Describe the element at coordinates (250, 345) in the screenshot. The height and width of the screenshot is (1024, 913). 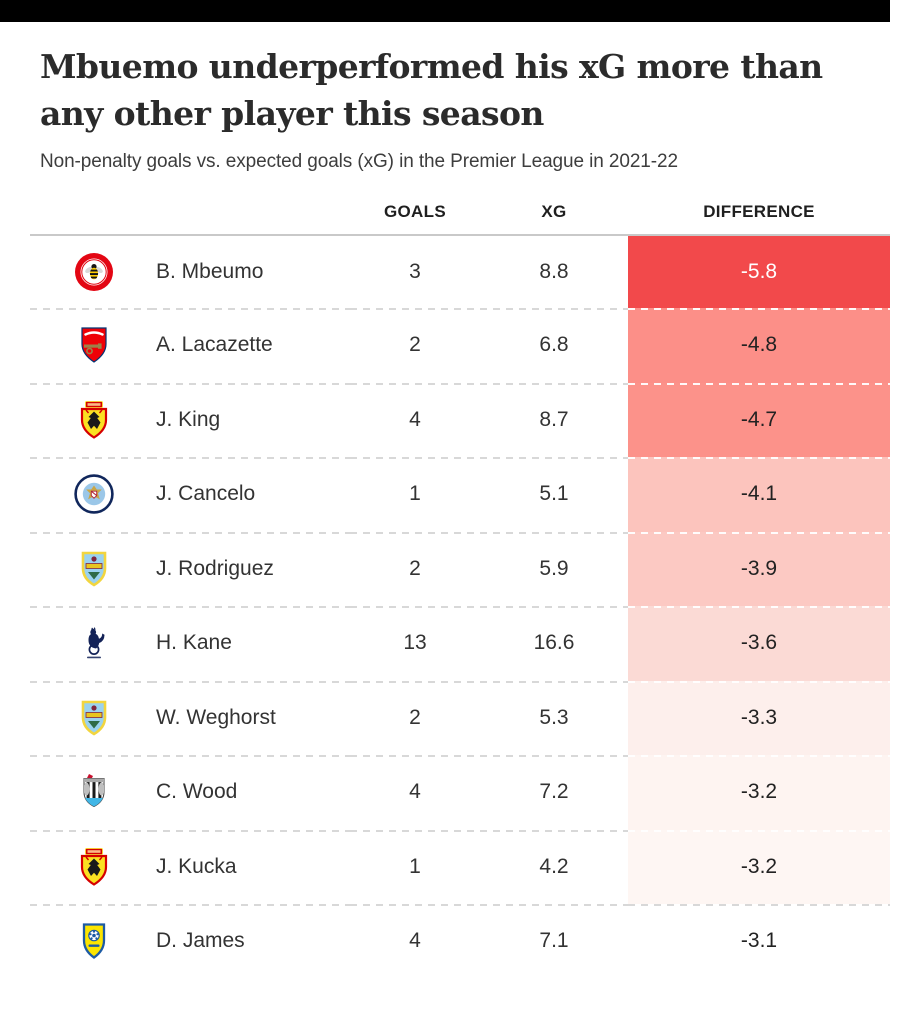
I see `player-name: A. Lacazette` at that location.